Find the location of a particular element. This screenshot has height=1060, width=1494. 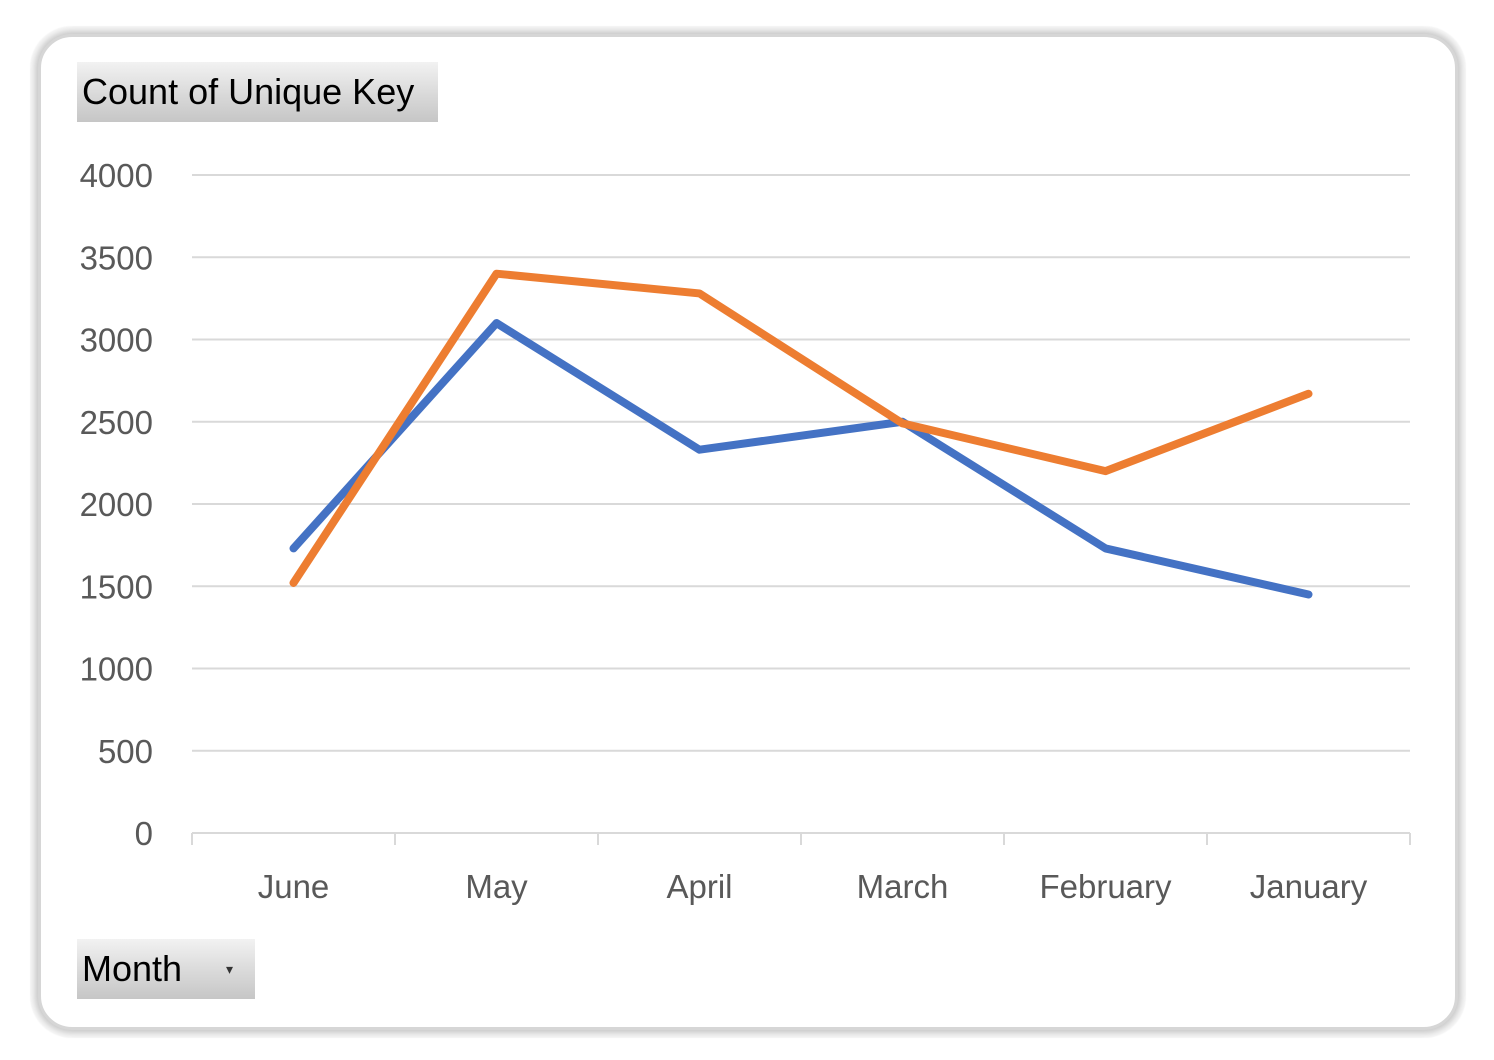

x-tick-label: February is located at coordinates (1105, 886).